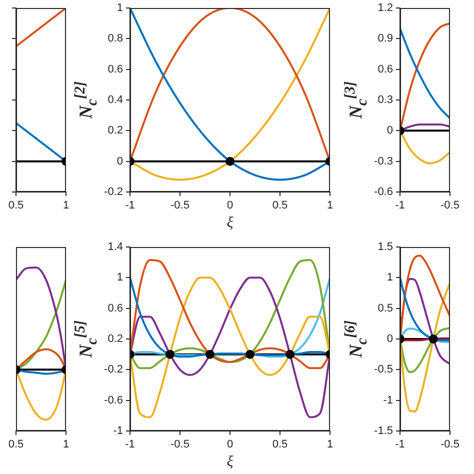 The image size is (474, 474). I want to click on y-tick-label: 0.9, so click(385, 38).